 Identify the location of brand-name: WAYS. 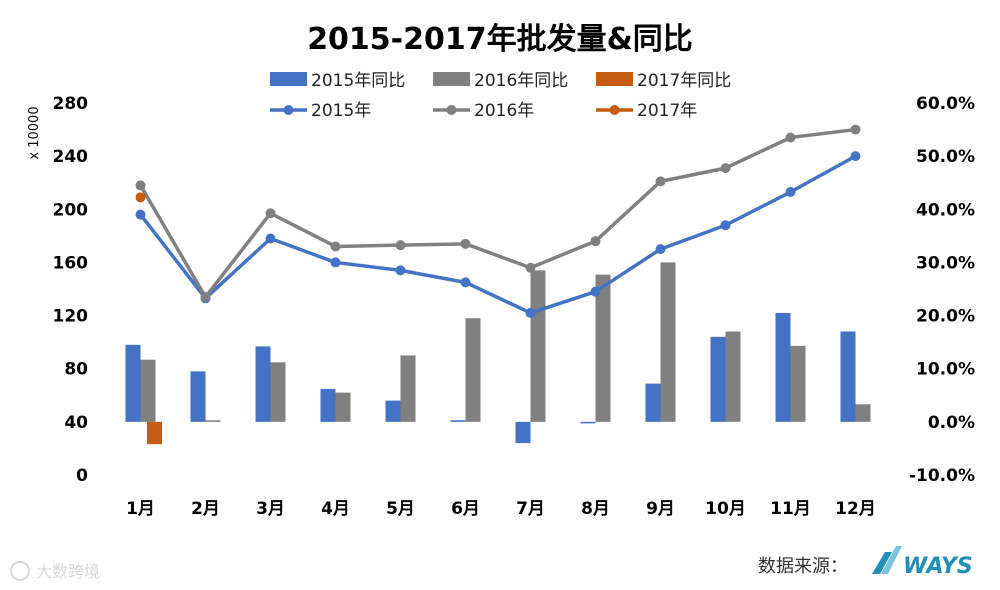
(938, 566).